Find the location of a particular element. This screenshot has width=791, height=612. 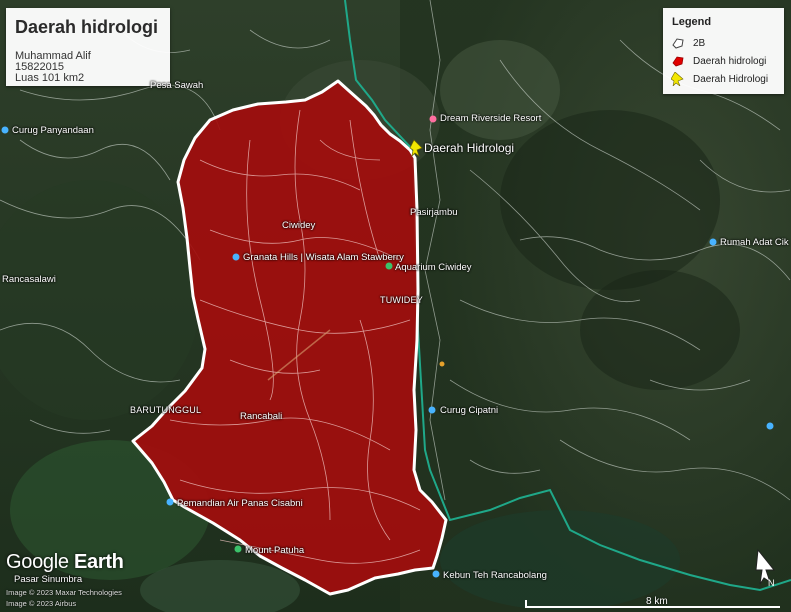

legend-item-2b: 2B is located at coordinates (688, 43).